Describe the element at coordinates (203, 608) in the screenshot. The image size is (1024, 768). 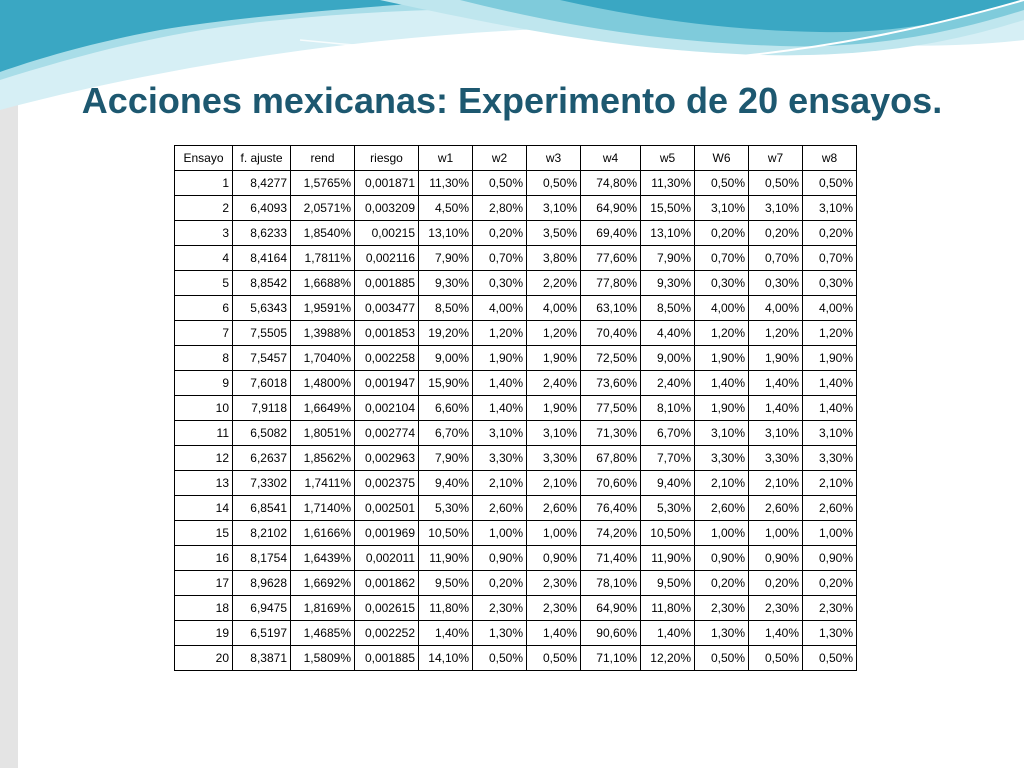
I see `table-cell: 18` at that location.